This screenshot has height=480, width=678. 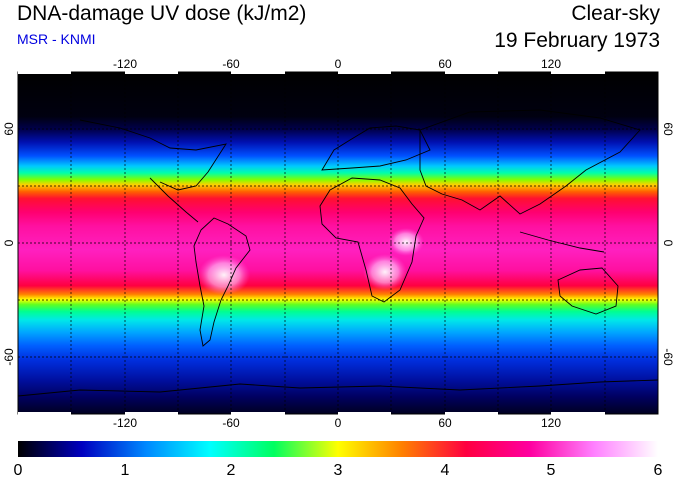 I want to click on lon-label-top: 60, so click(x=445, y=64).